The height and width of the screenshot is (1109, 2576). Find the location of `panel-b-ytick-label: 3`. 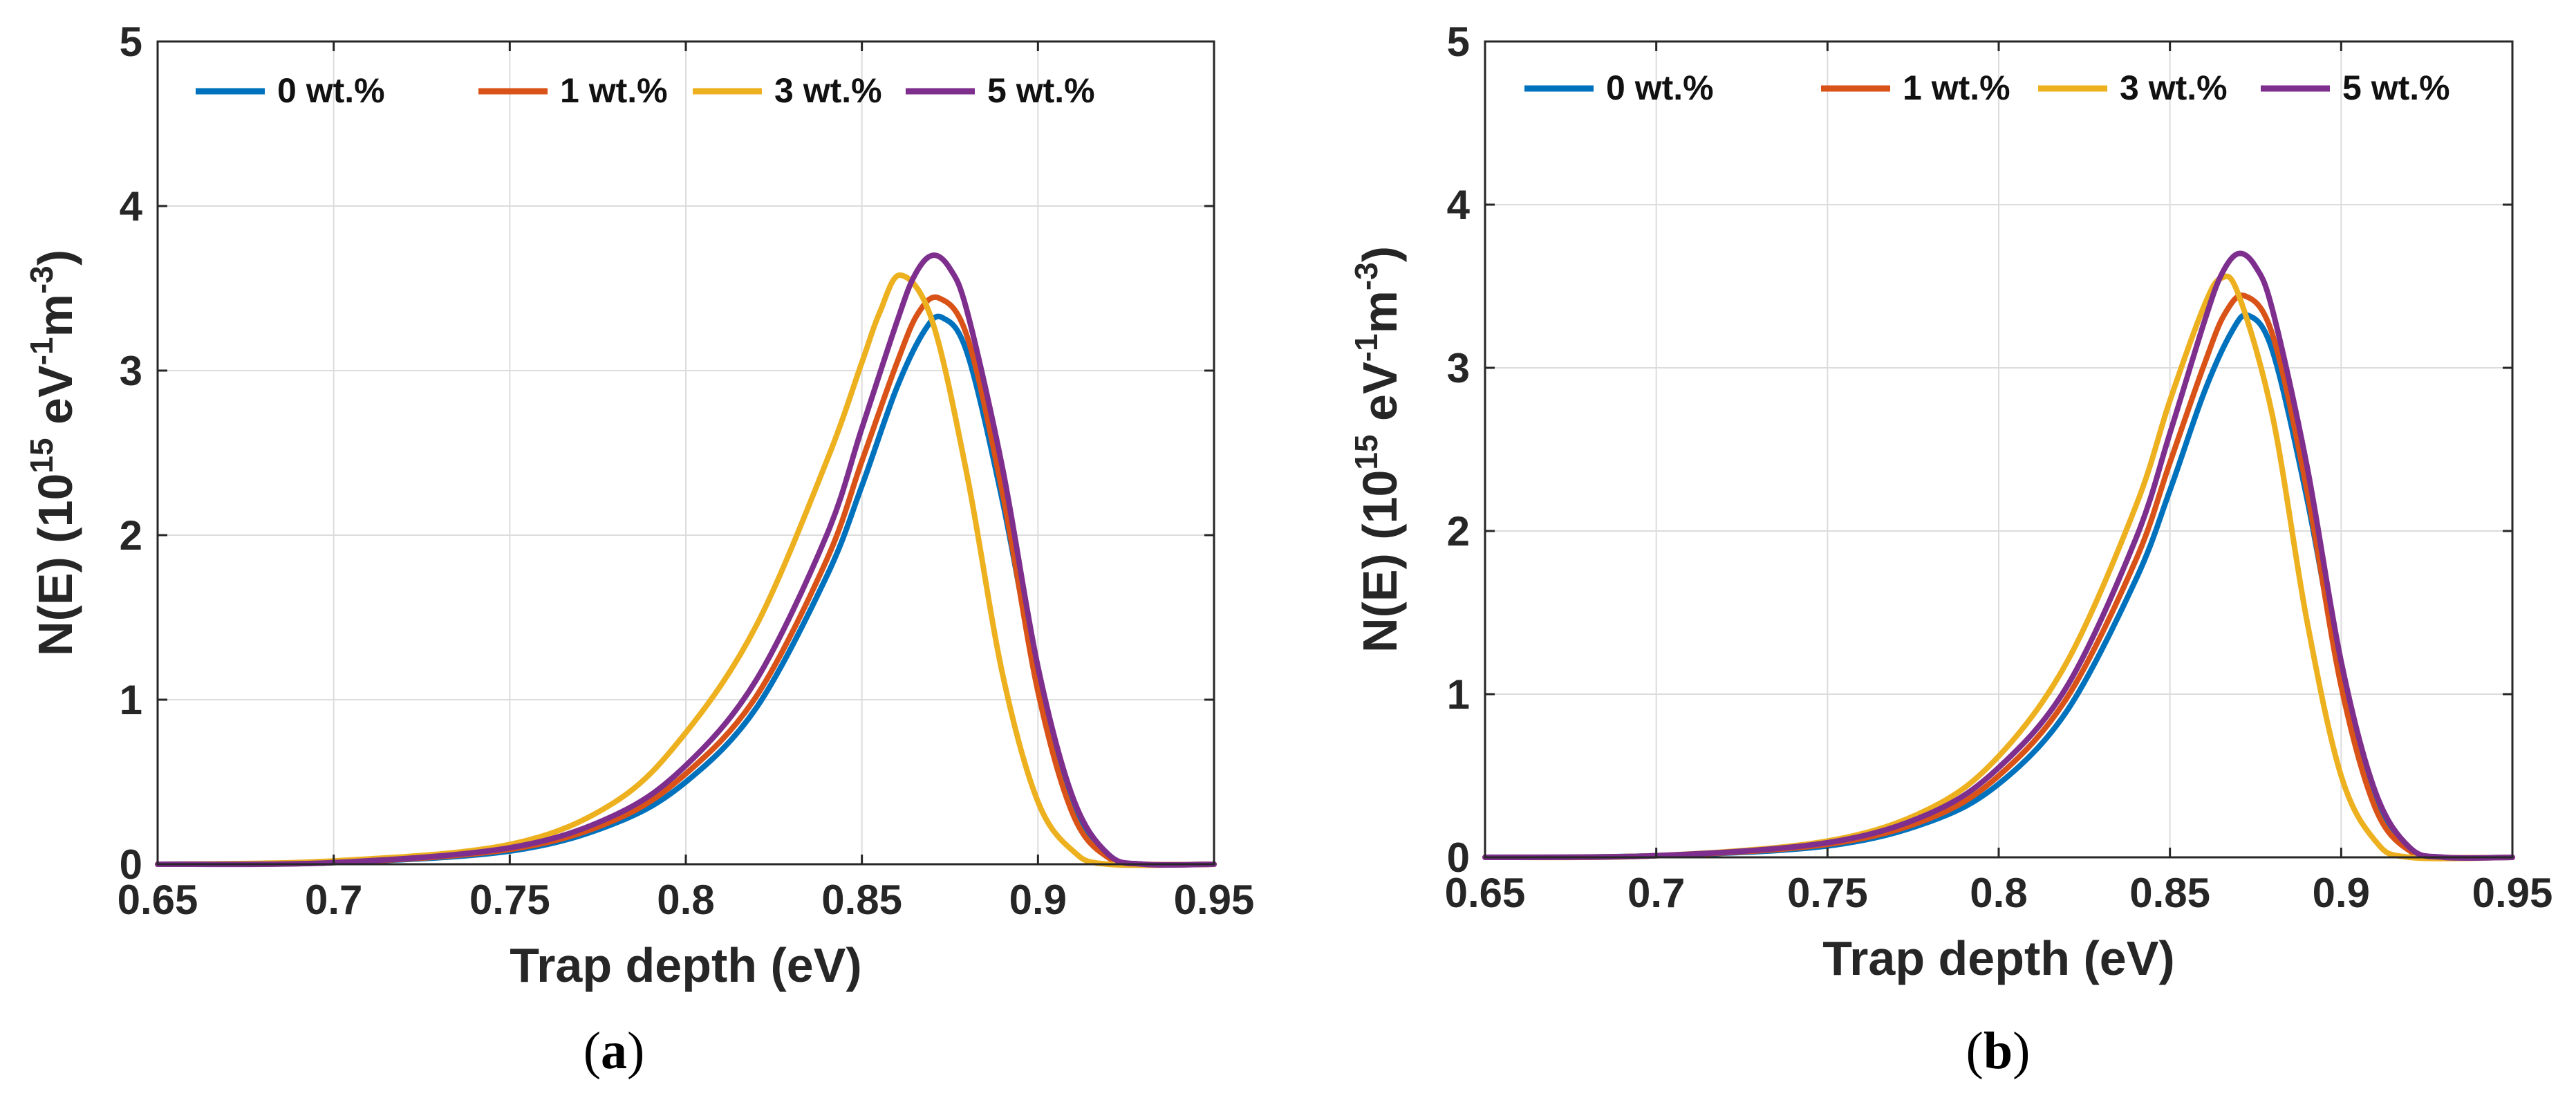

panel-b-ytick-label: 3 is located at coordinates (1458, 368).